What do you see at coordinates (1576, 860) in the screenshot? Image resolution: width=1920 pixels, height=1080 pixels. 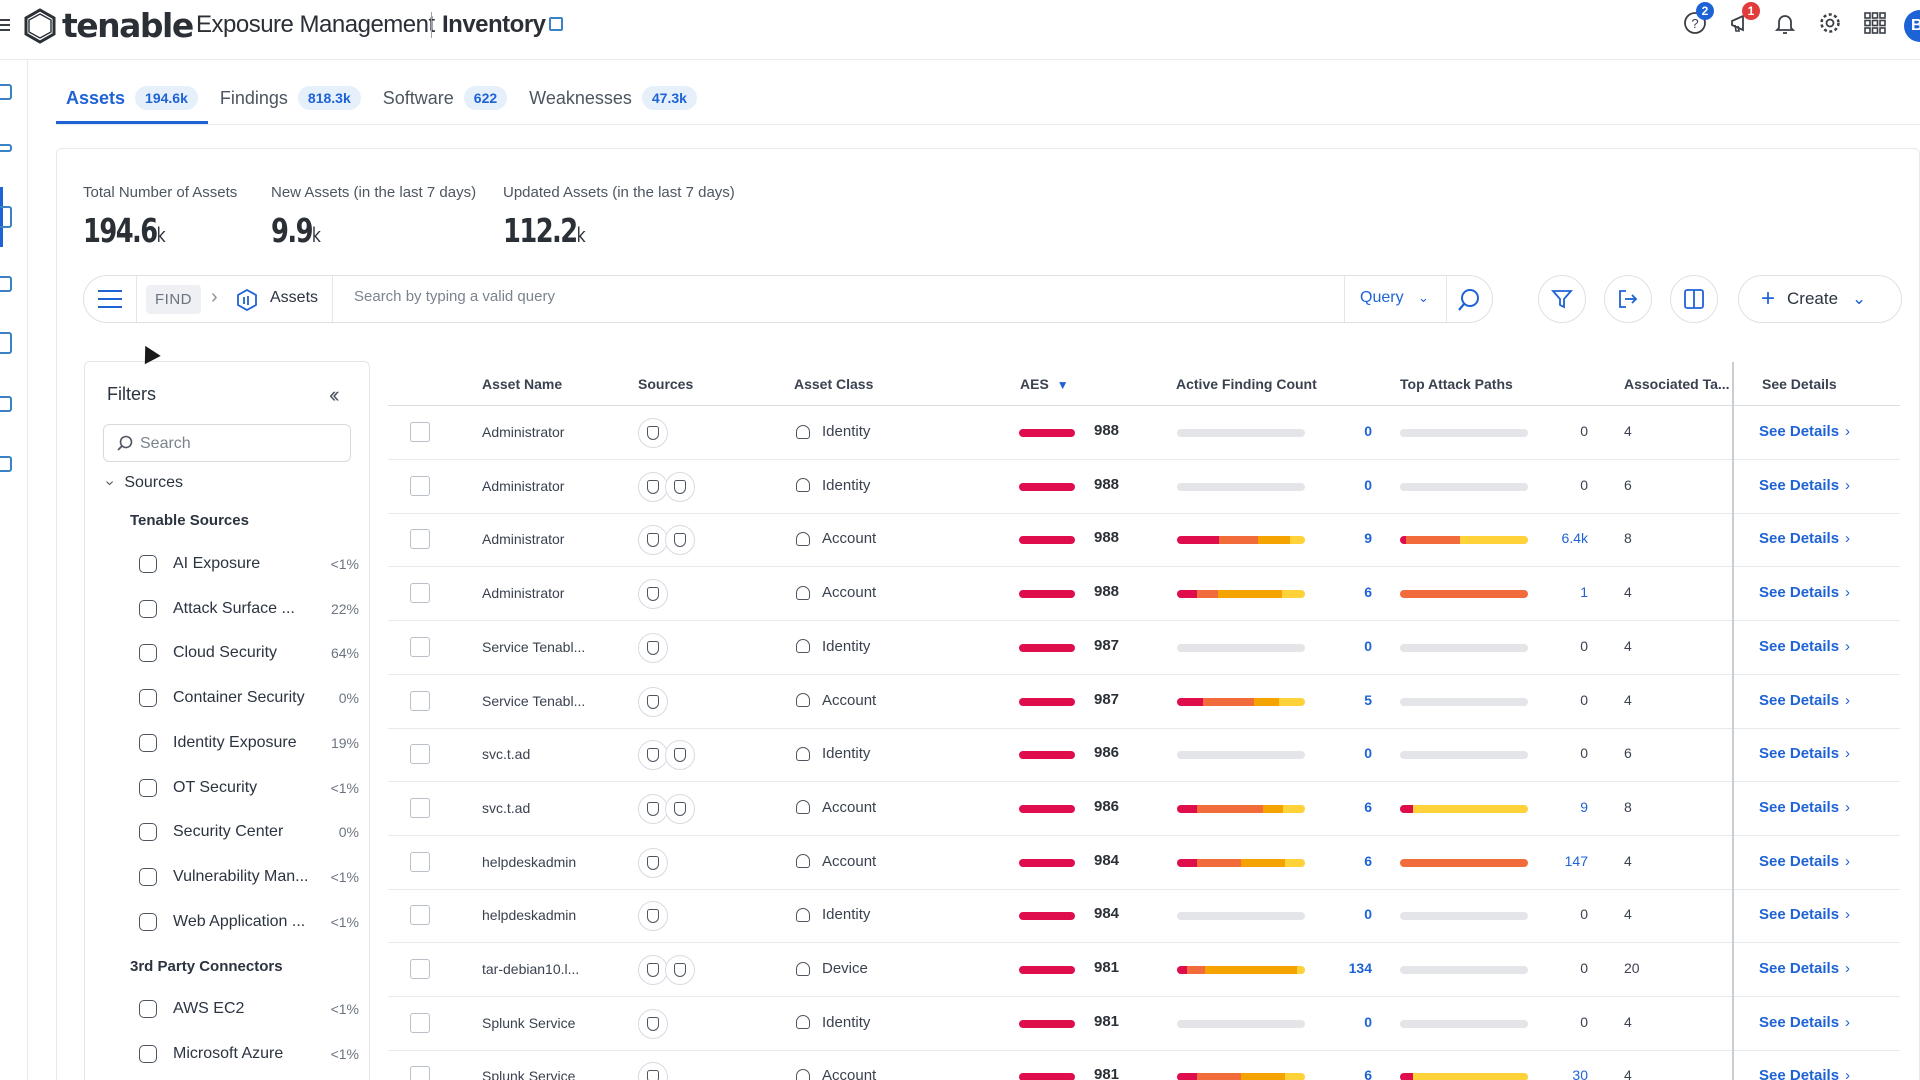 I see `attack-path-count: 147` at bounding box center [1576, 860].